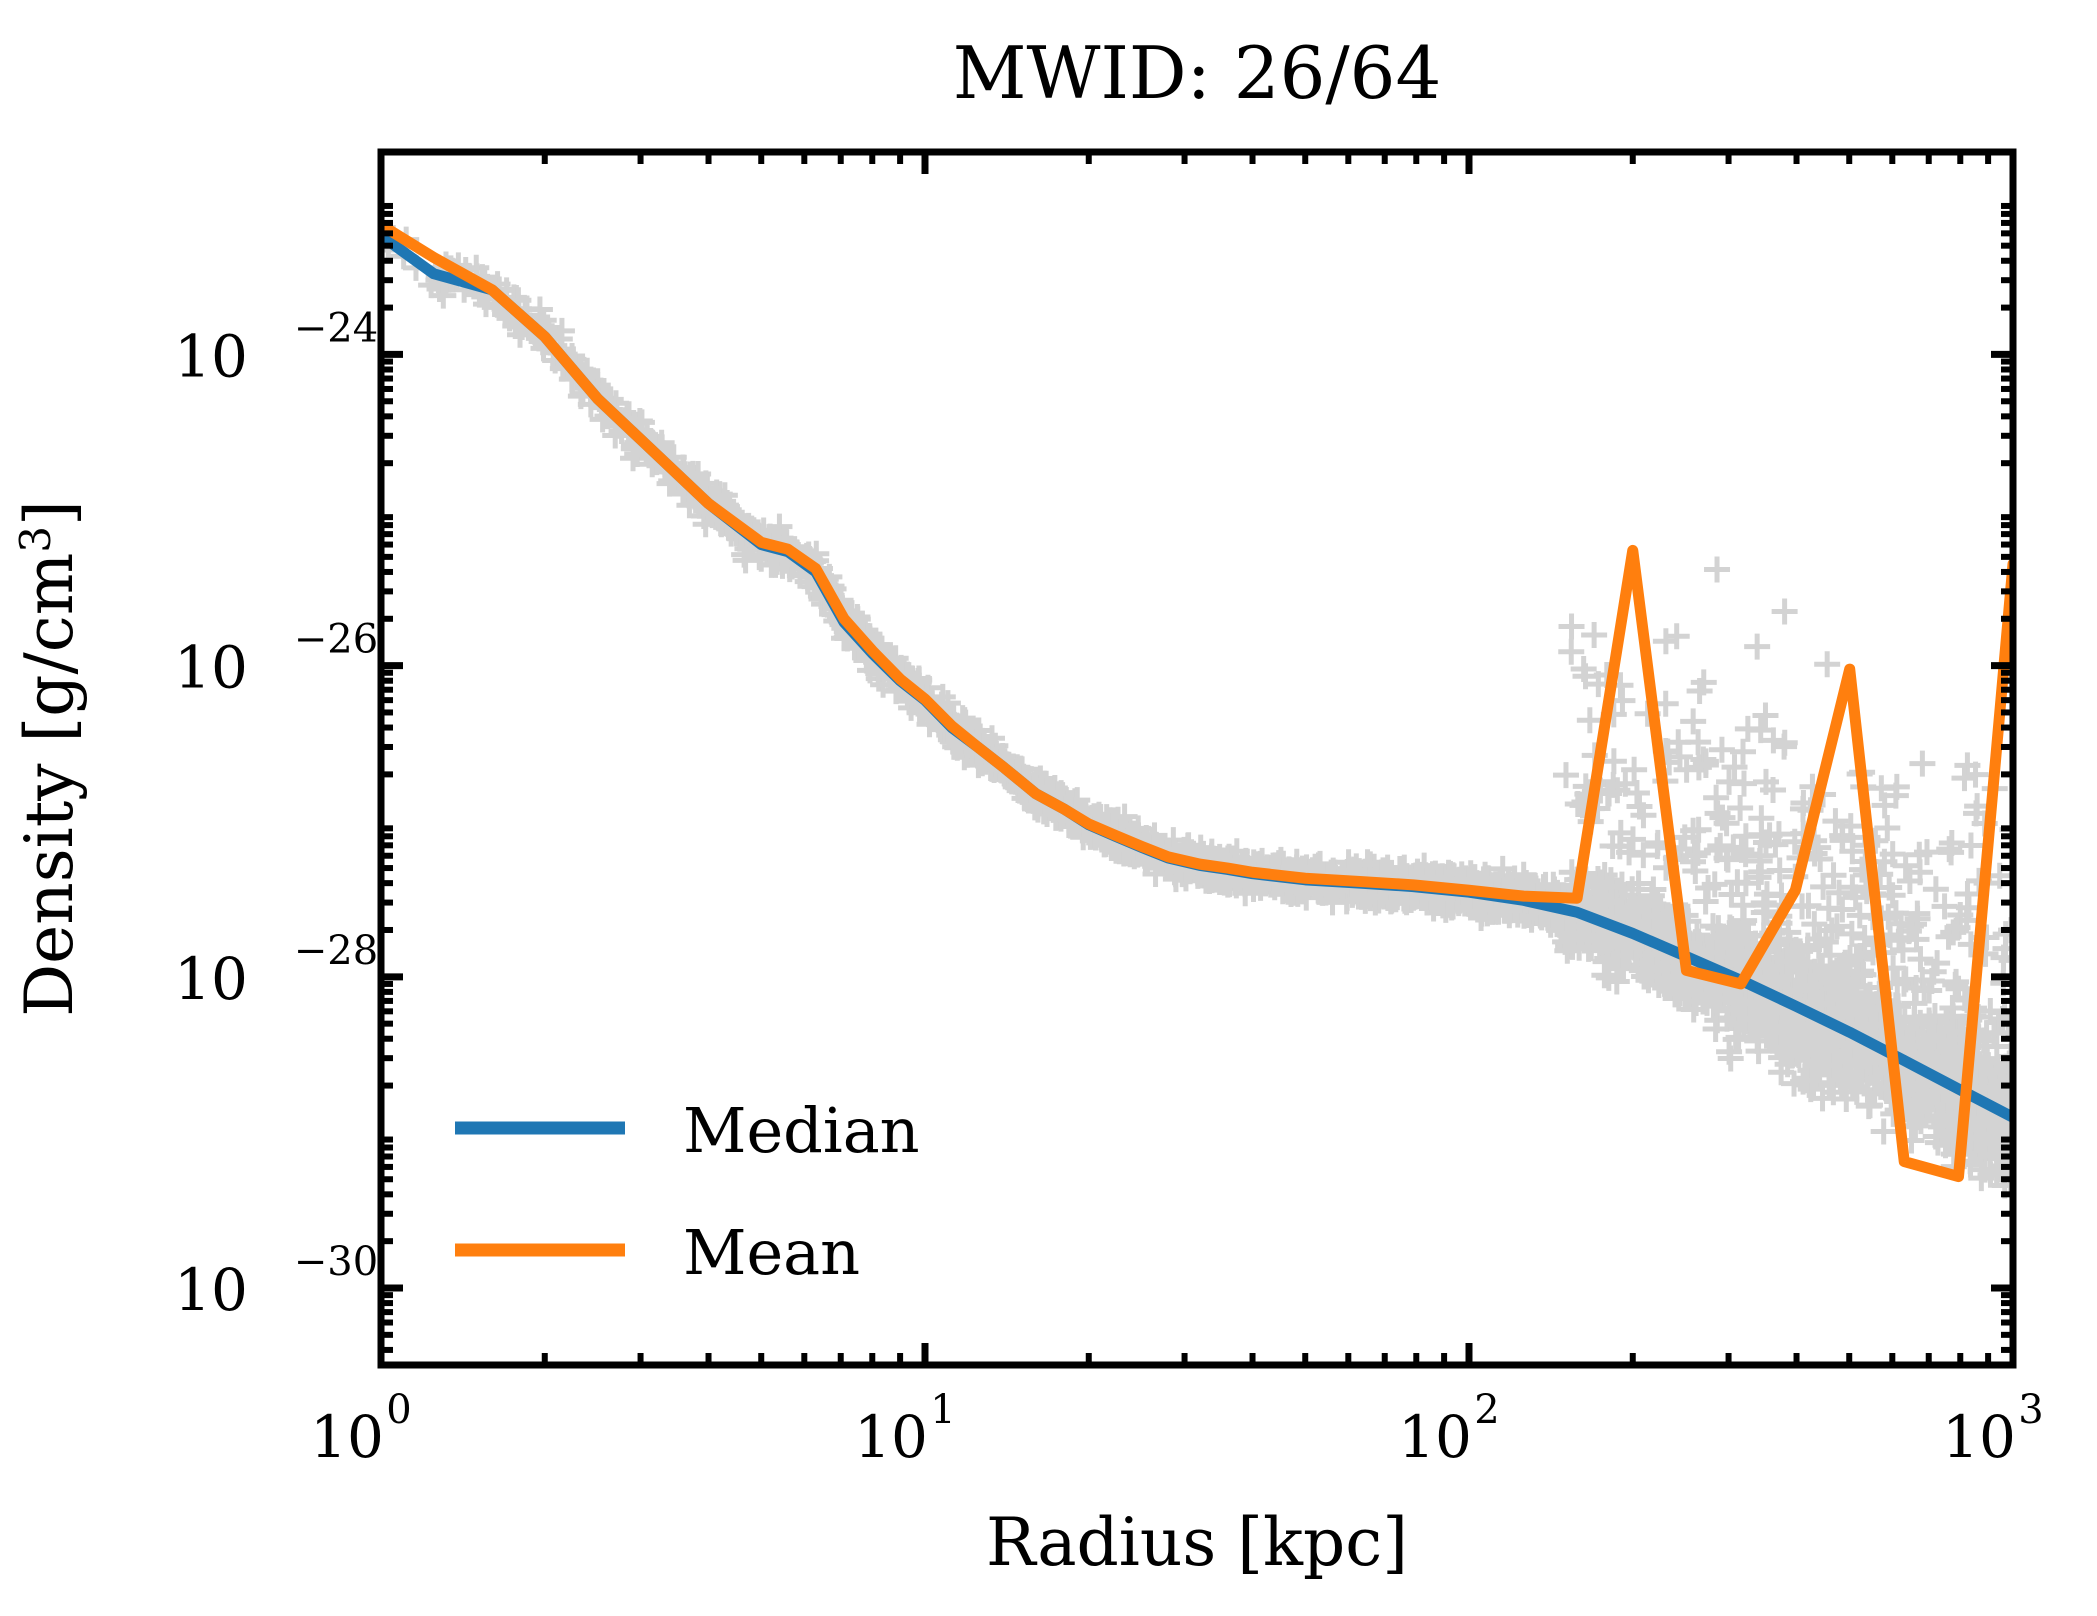  What do you see at coordinates (276, 970) in the screenshot?
I see `y-tick-label: 10 −28` at bounding box center [276, 970].